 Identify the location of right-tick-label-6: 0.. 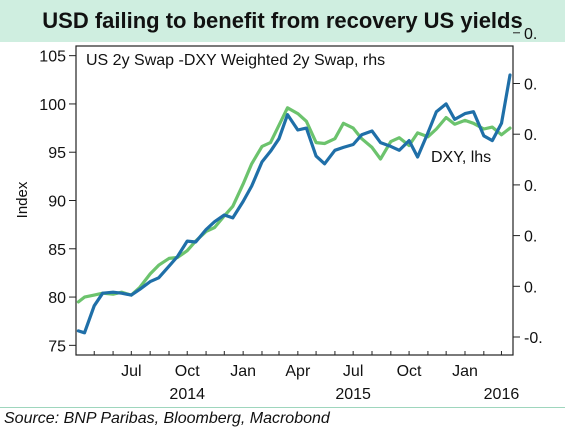
(530, 34).